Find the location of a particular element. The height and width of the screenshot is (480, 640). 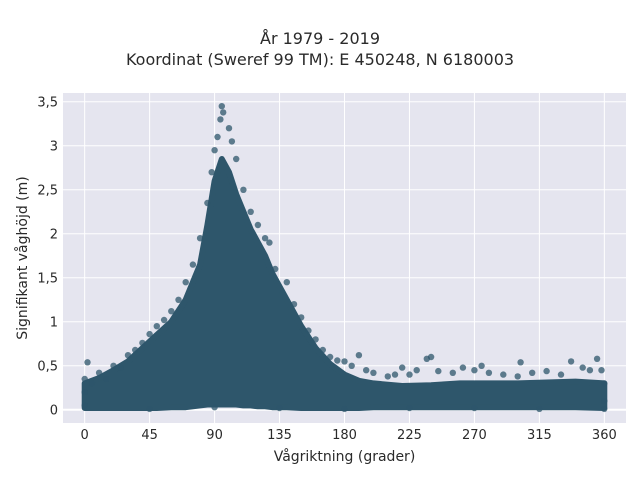

y-tick-label: 2 is located at coordinates (54, 234).